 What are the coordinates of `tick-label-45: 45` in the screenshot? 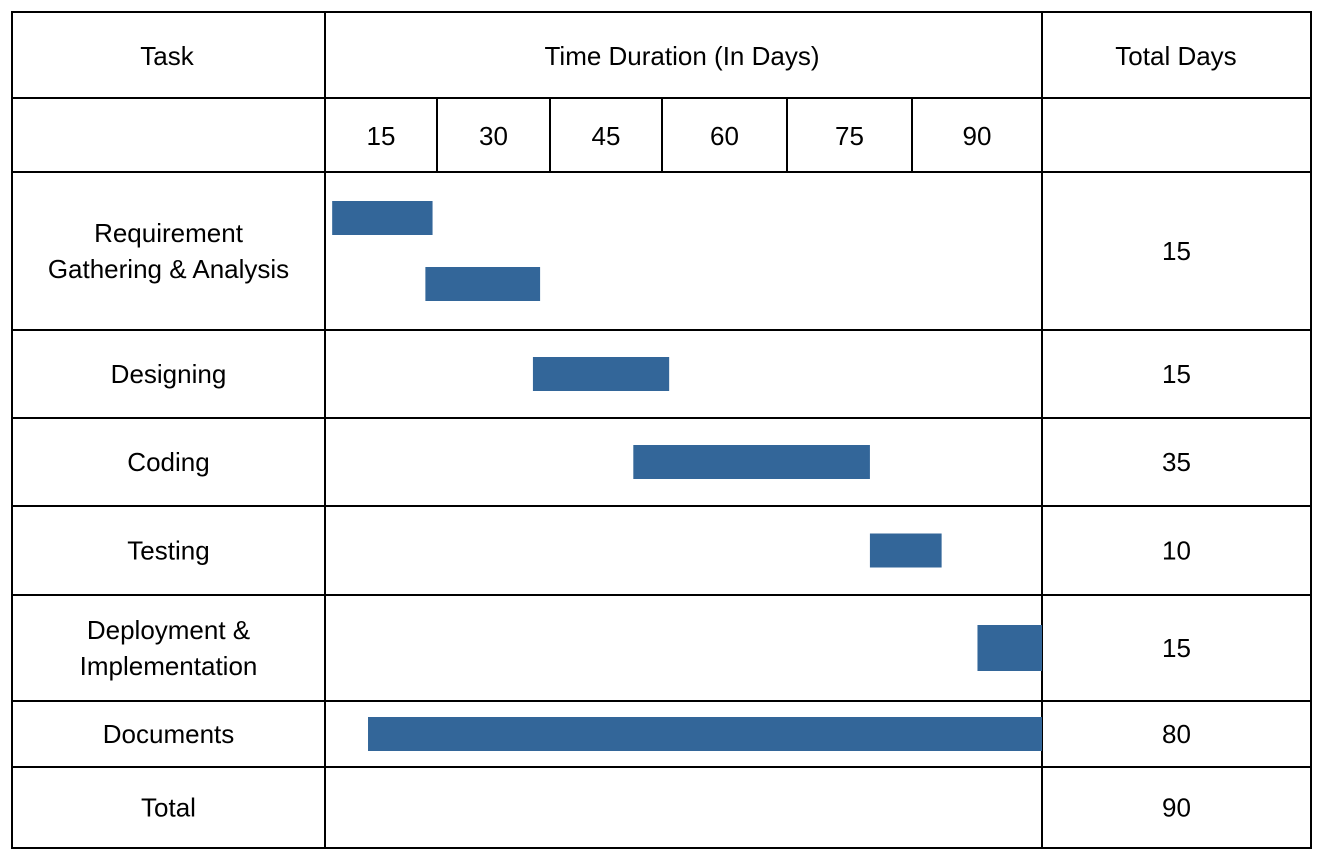 It's located at (606, 136).